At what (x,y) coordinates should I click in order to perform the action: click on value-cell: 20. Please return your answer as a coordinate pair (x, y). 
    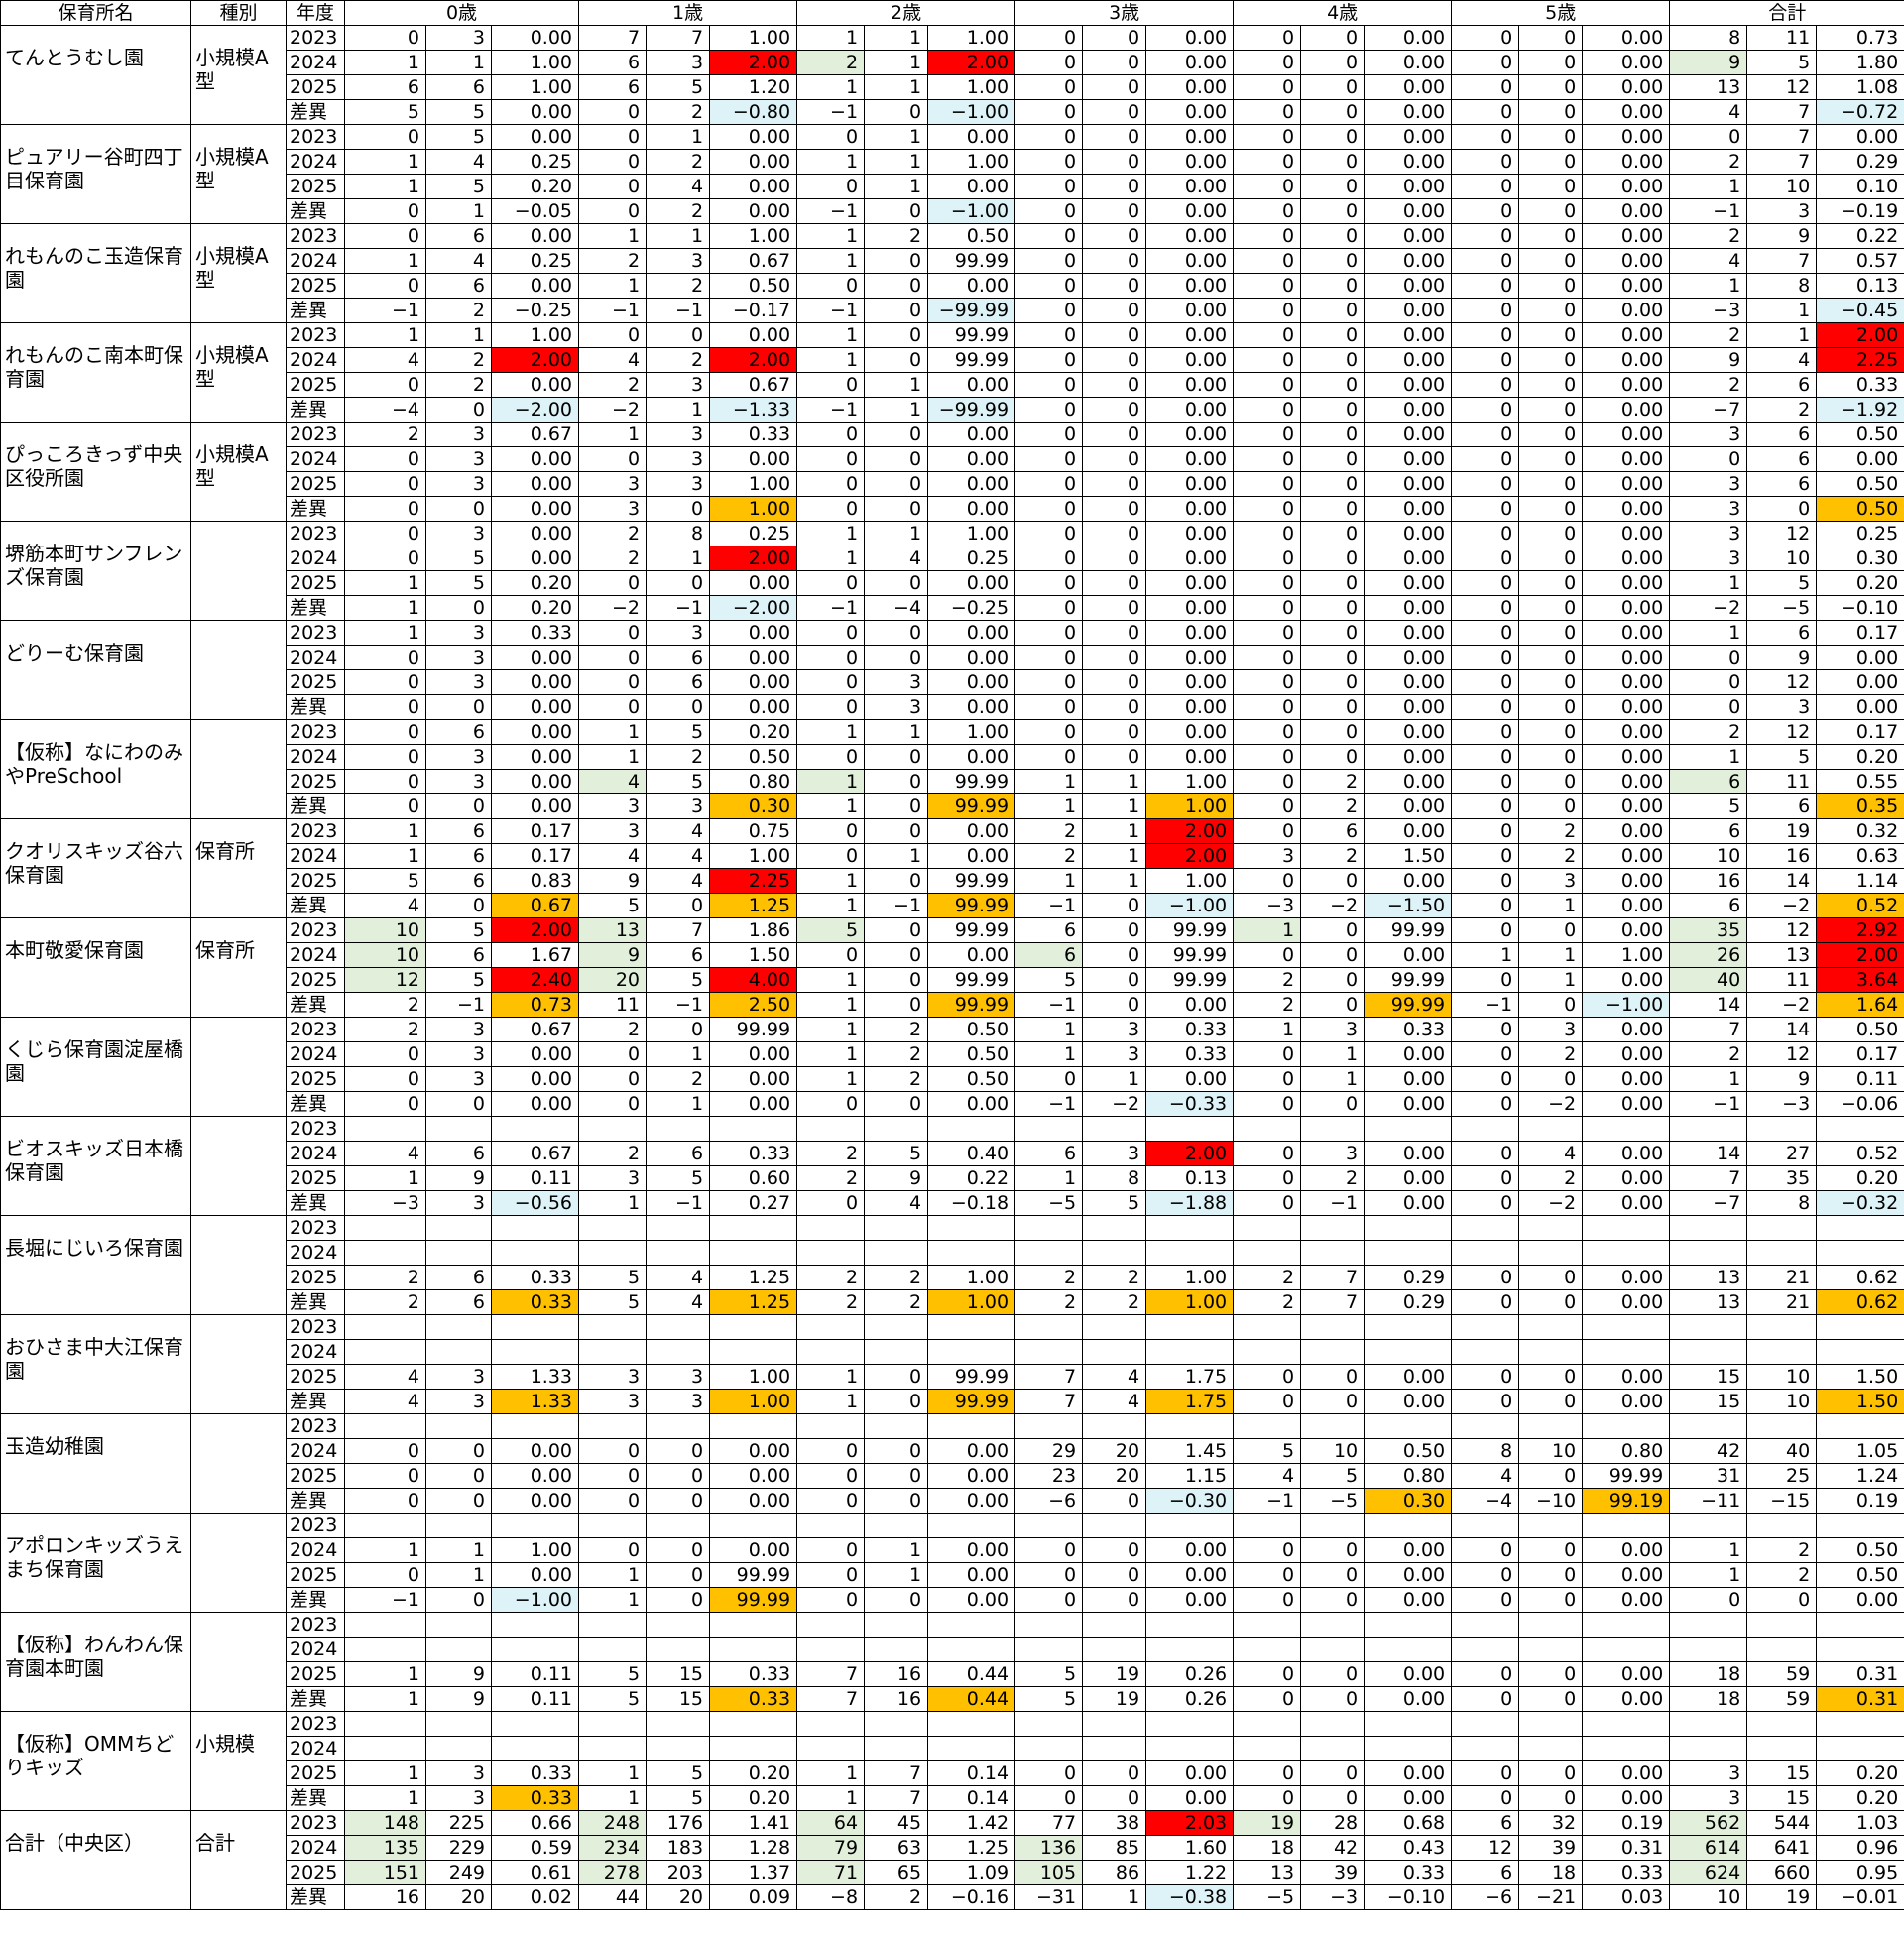
    Looking at the image, I should click on (613, 980).